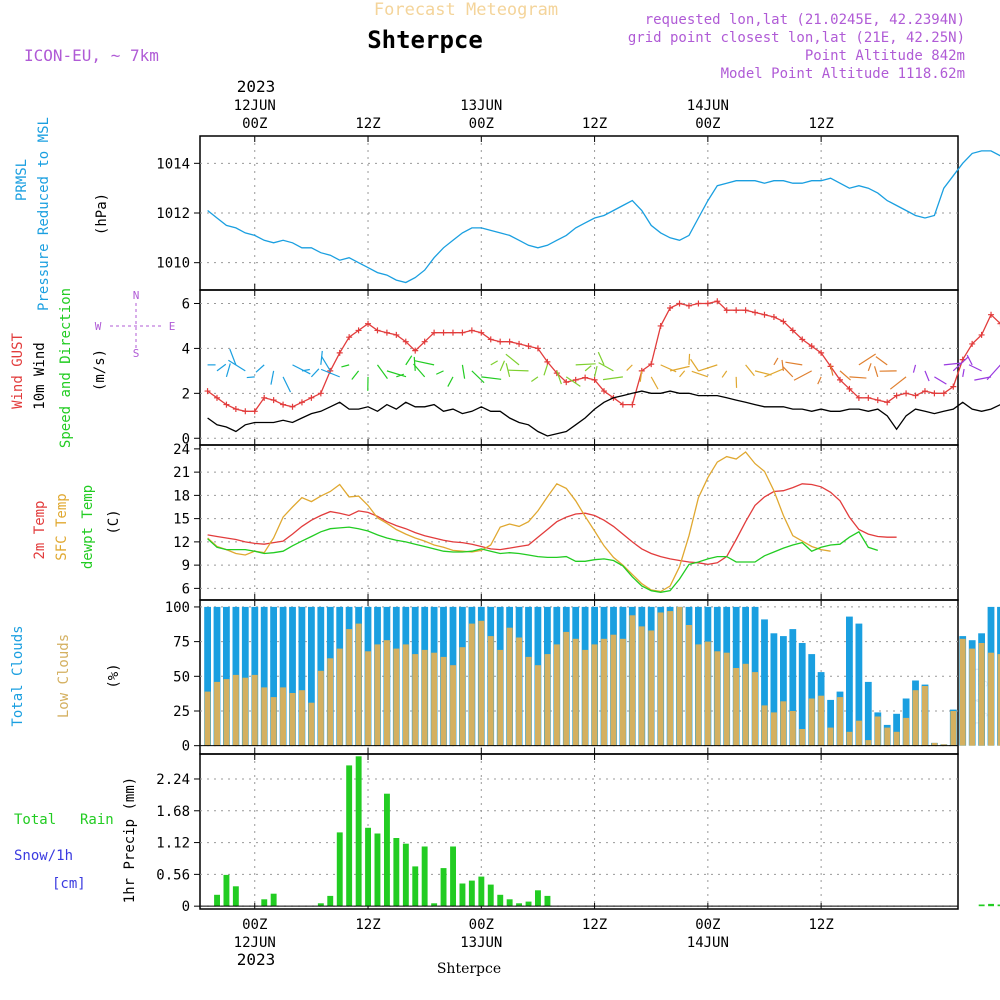 This screenshot has height=1000, width=1000. Describe the element at coordinates (820, 925) in the screenshot. I see `bottom-time-label: 12Z` at that location.